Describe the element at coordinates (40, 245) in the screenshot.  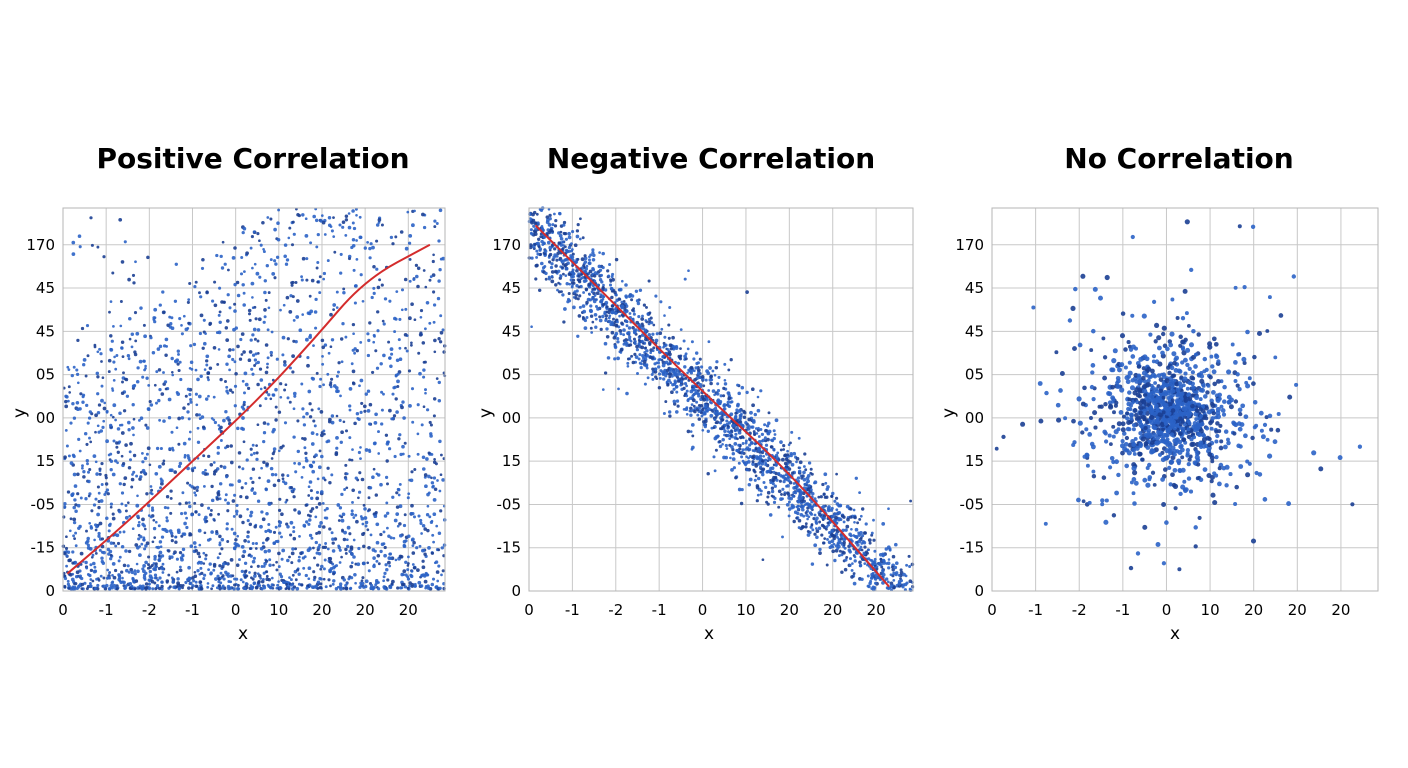
I see `y-tick-label: 170` at that location.